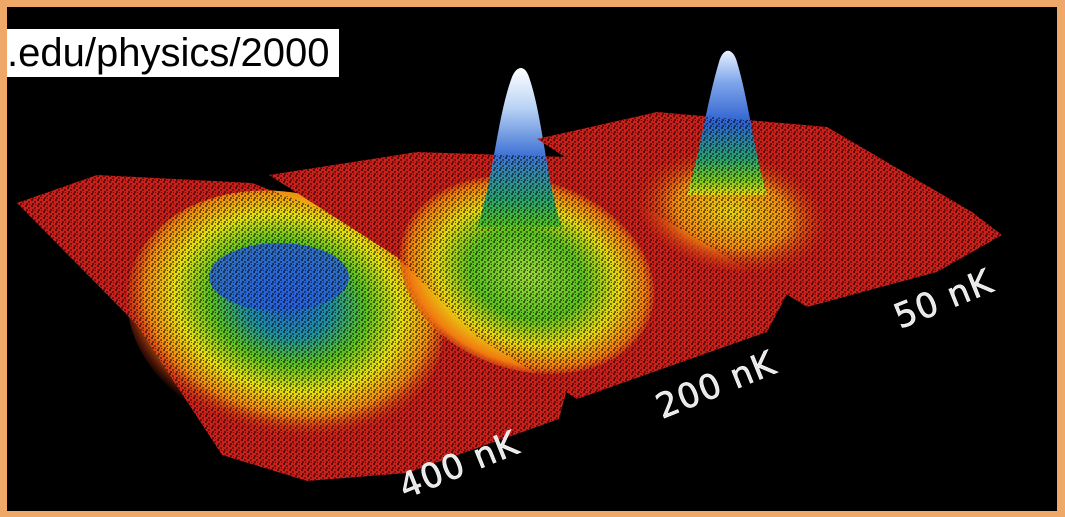 The width and height of the screenshot is (1065, 517). Describe the element at coordinates (173, 53) in the screenshot. I see `source-url-caption: .edu/physics/2000` at that location.